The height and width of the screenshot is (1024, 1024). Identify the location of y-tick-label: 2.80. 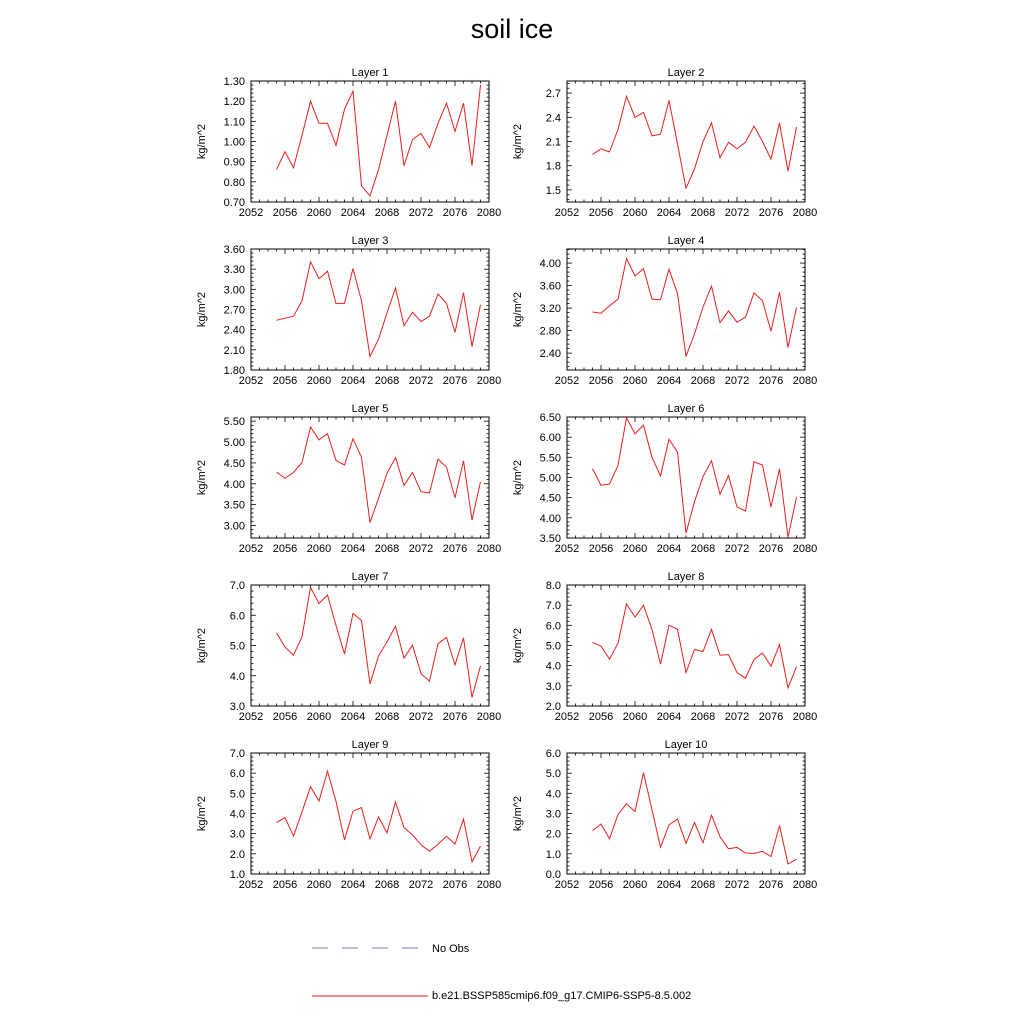
(550, 332).